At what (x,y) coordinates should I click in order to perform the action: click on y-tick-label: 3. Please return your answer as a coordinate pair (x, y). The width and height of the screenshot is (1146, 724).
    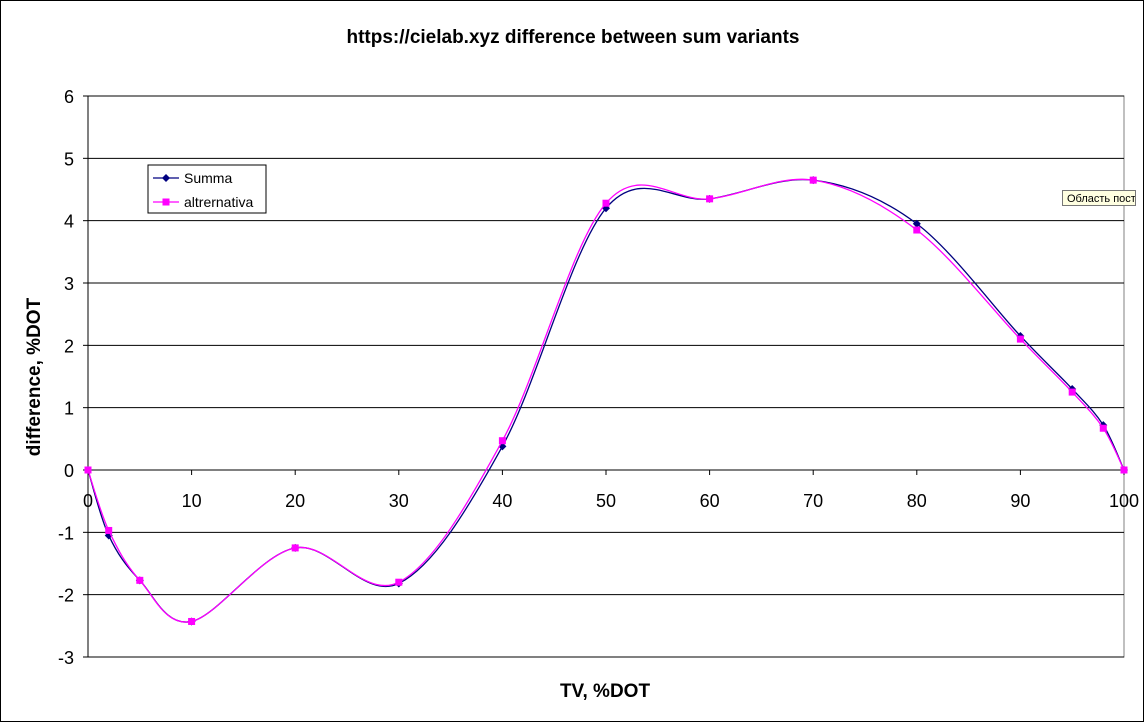
    Looking at the image, I should click on (69, 284).